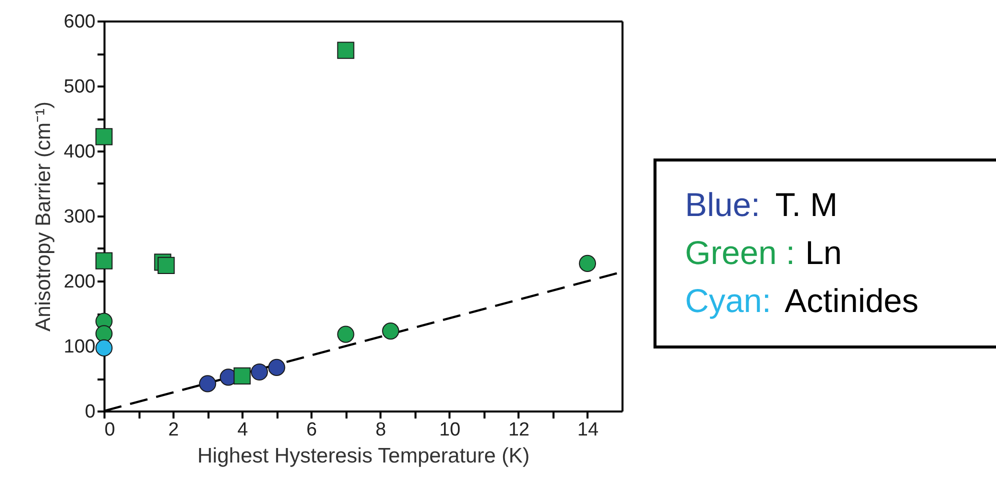  I want to click on x-tick-label: 4, so click(242, 430).